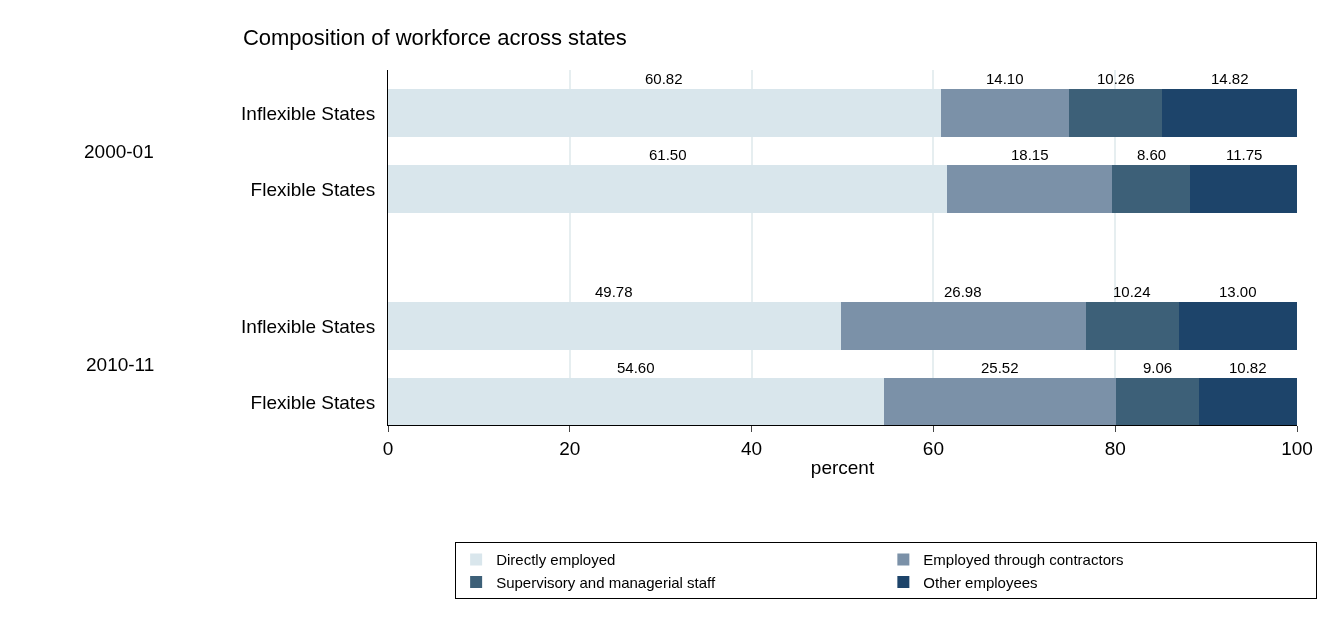 The width and height of the screenshot is (1338, 618). What do you see at coordinates (1000, 367) in the screenshot?
I see `data-label: 25.52` at bounding box center [1000, 367].